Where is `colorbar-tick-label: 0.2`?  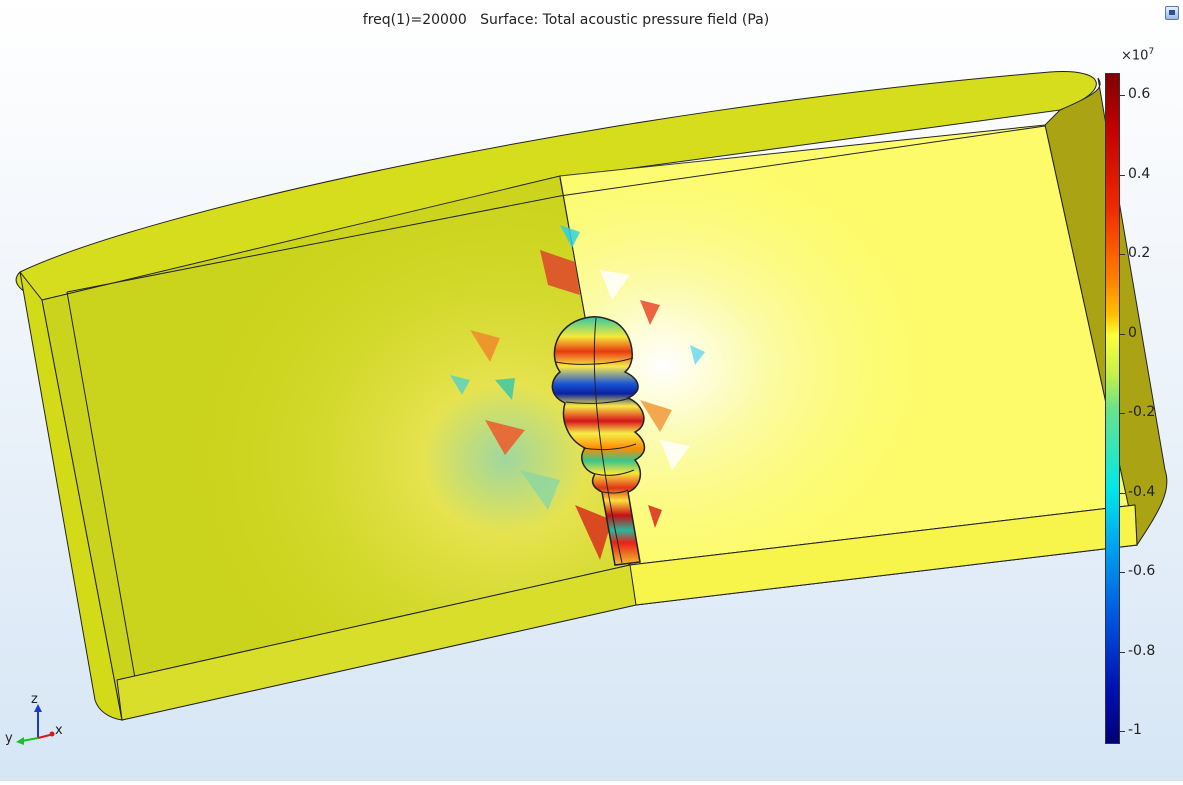
colorbar-tick-label: 0.2 is located at coordinates (1139, 253).